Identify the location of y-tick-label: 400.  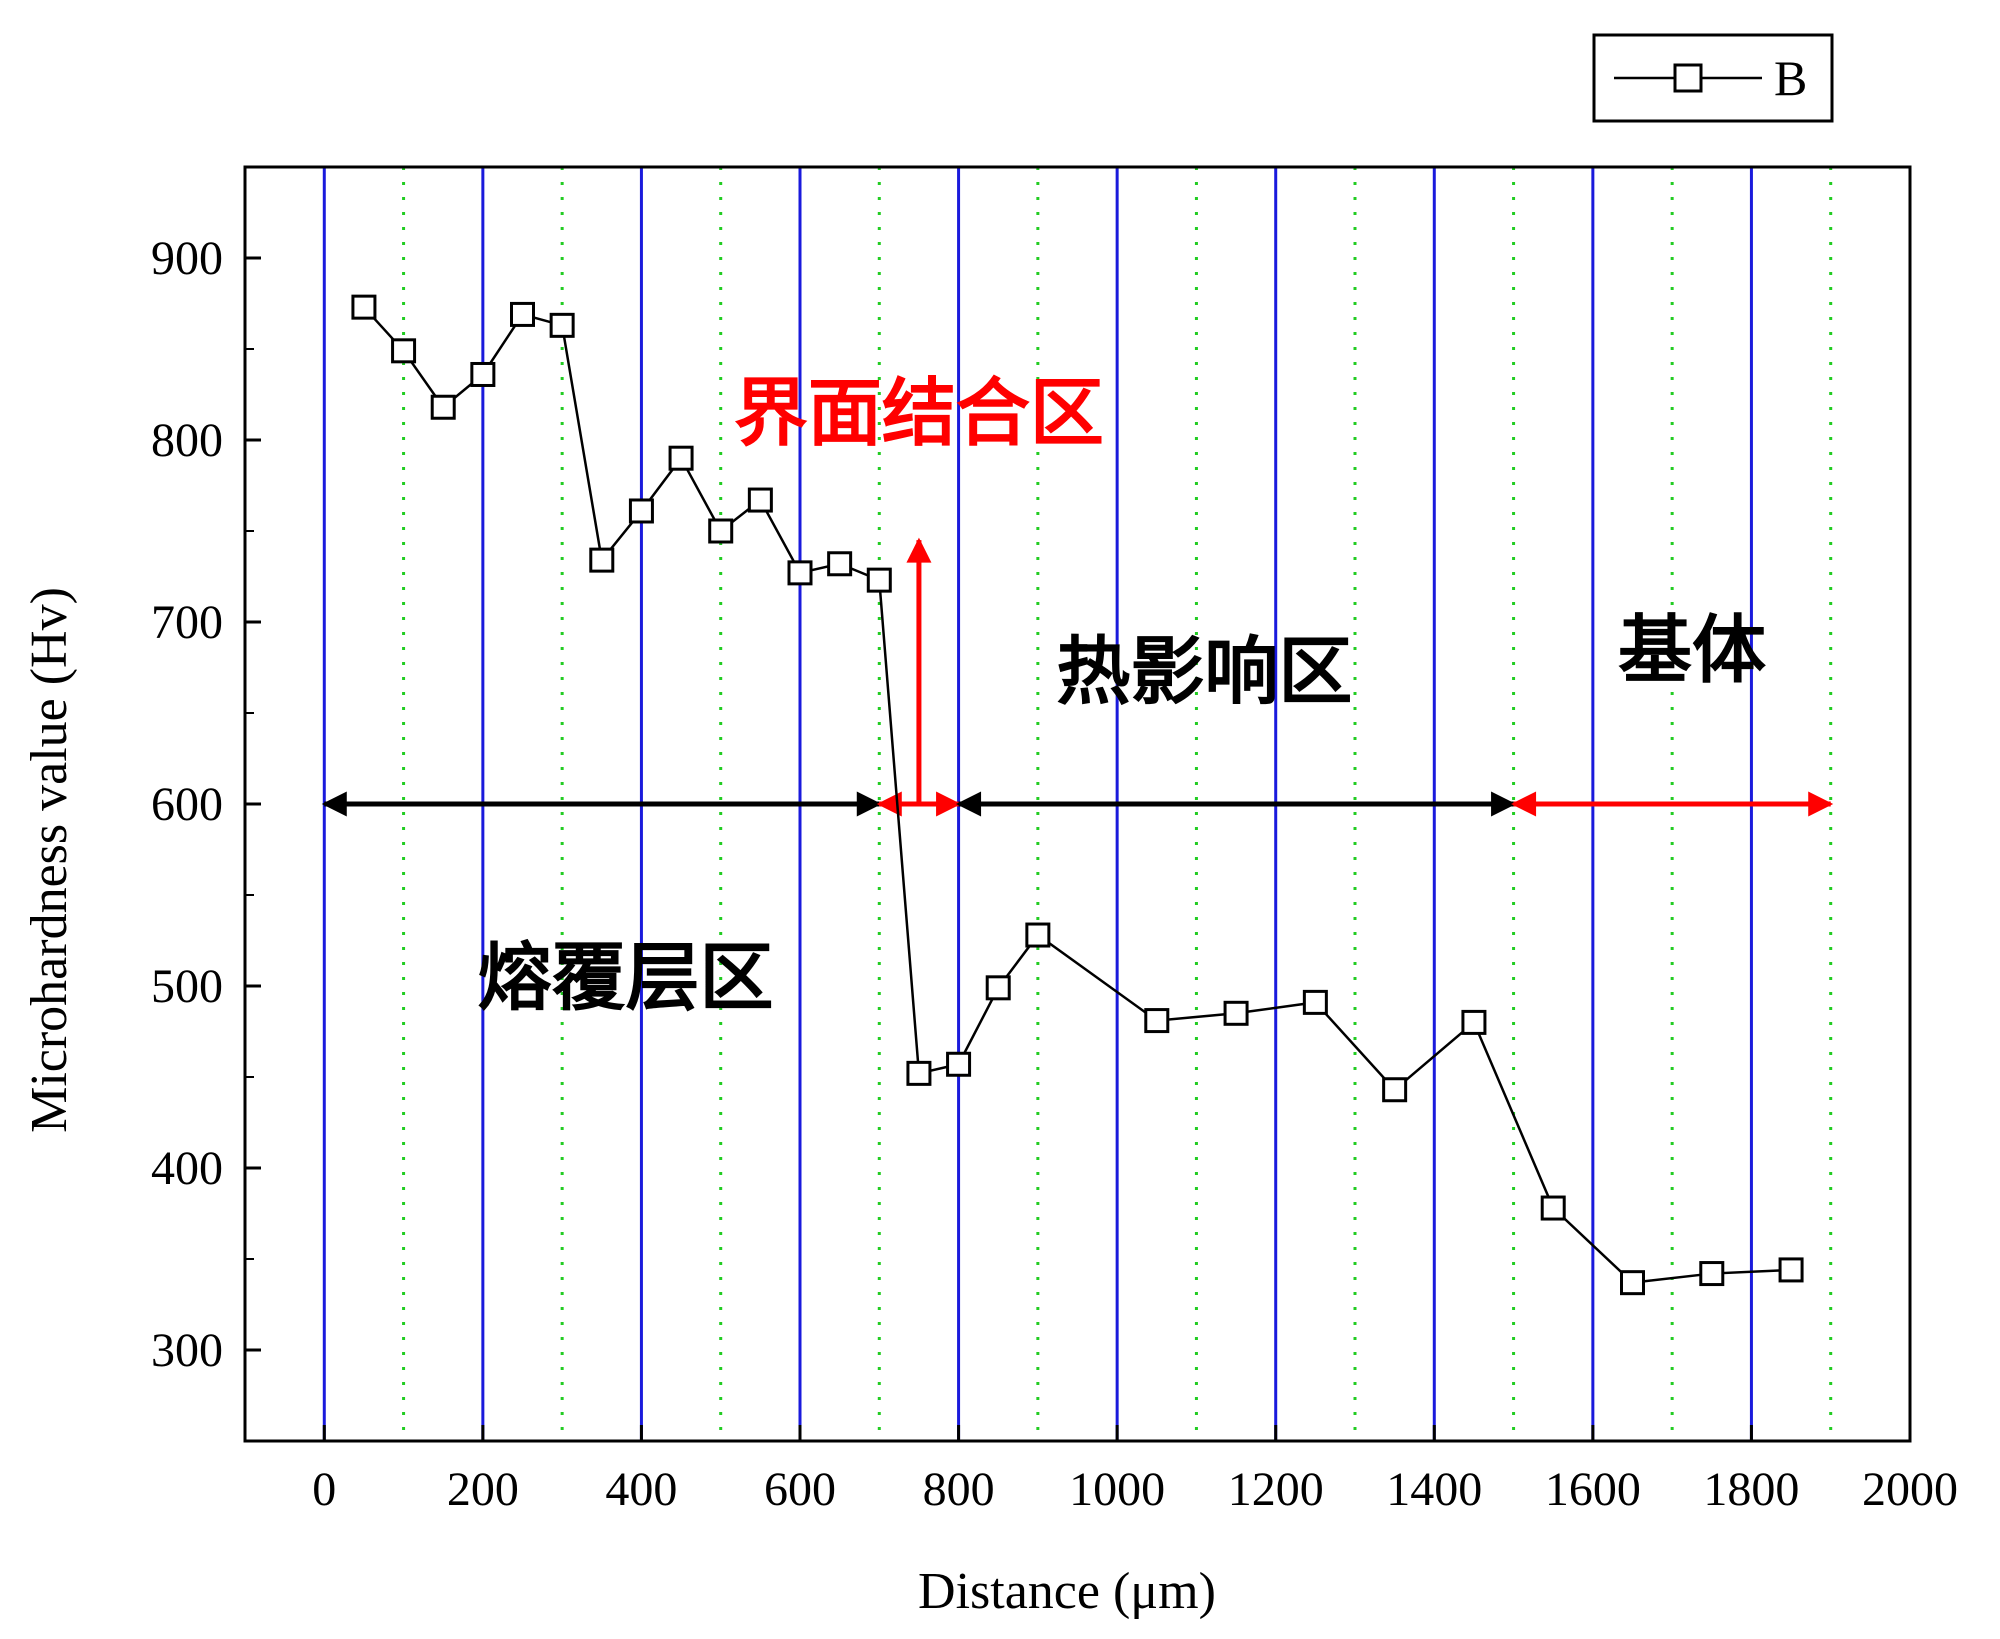
(187, 1168).